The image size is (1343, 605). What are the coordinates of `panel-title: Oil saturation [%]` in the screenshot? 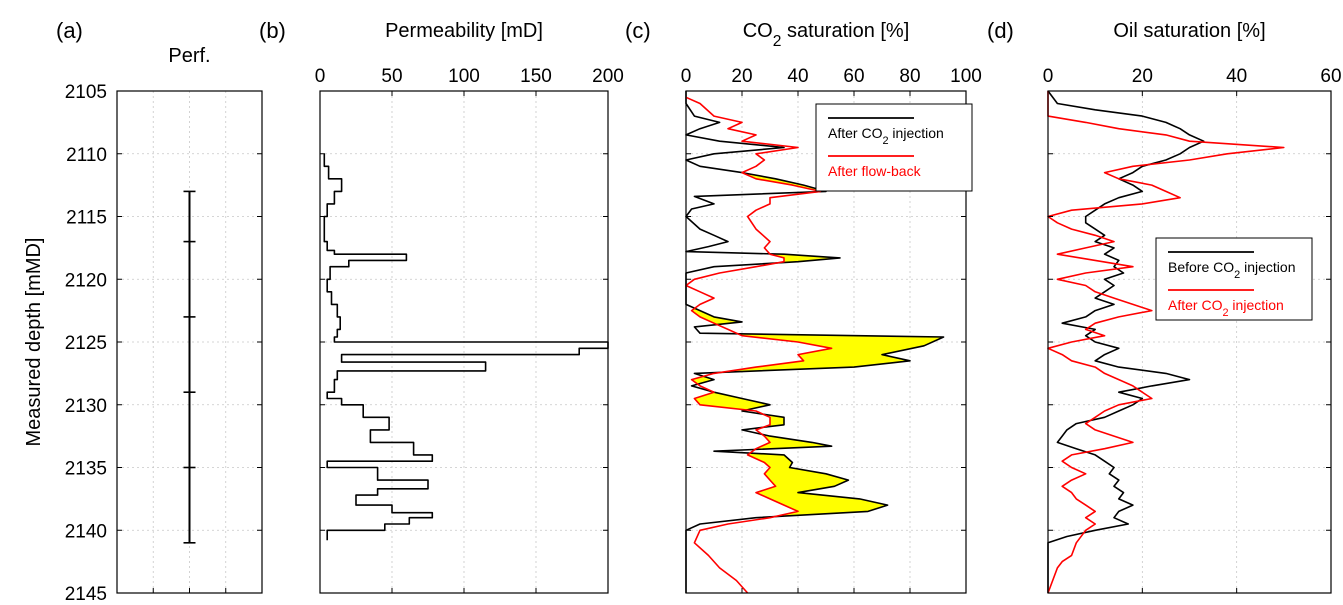 It's located at (1189, 31).